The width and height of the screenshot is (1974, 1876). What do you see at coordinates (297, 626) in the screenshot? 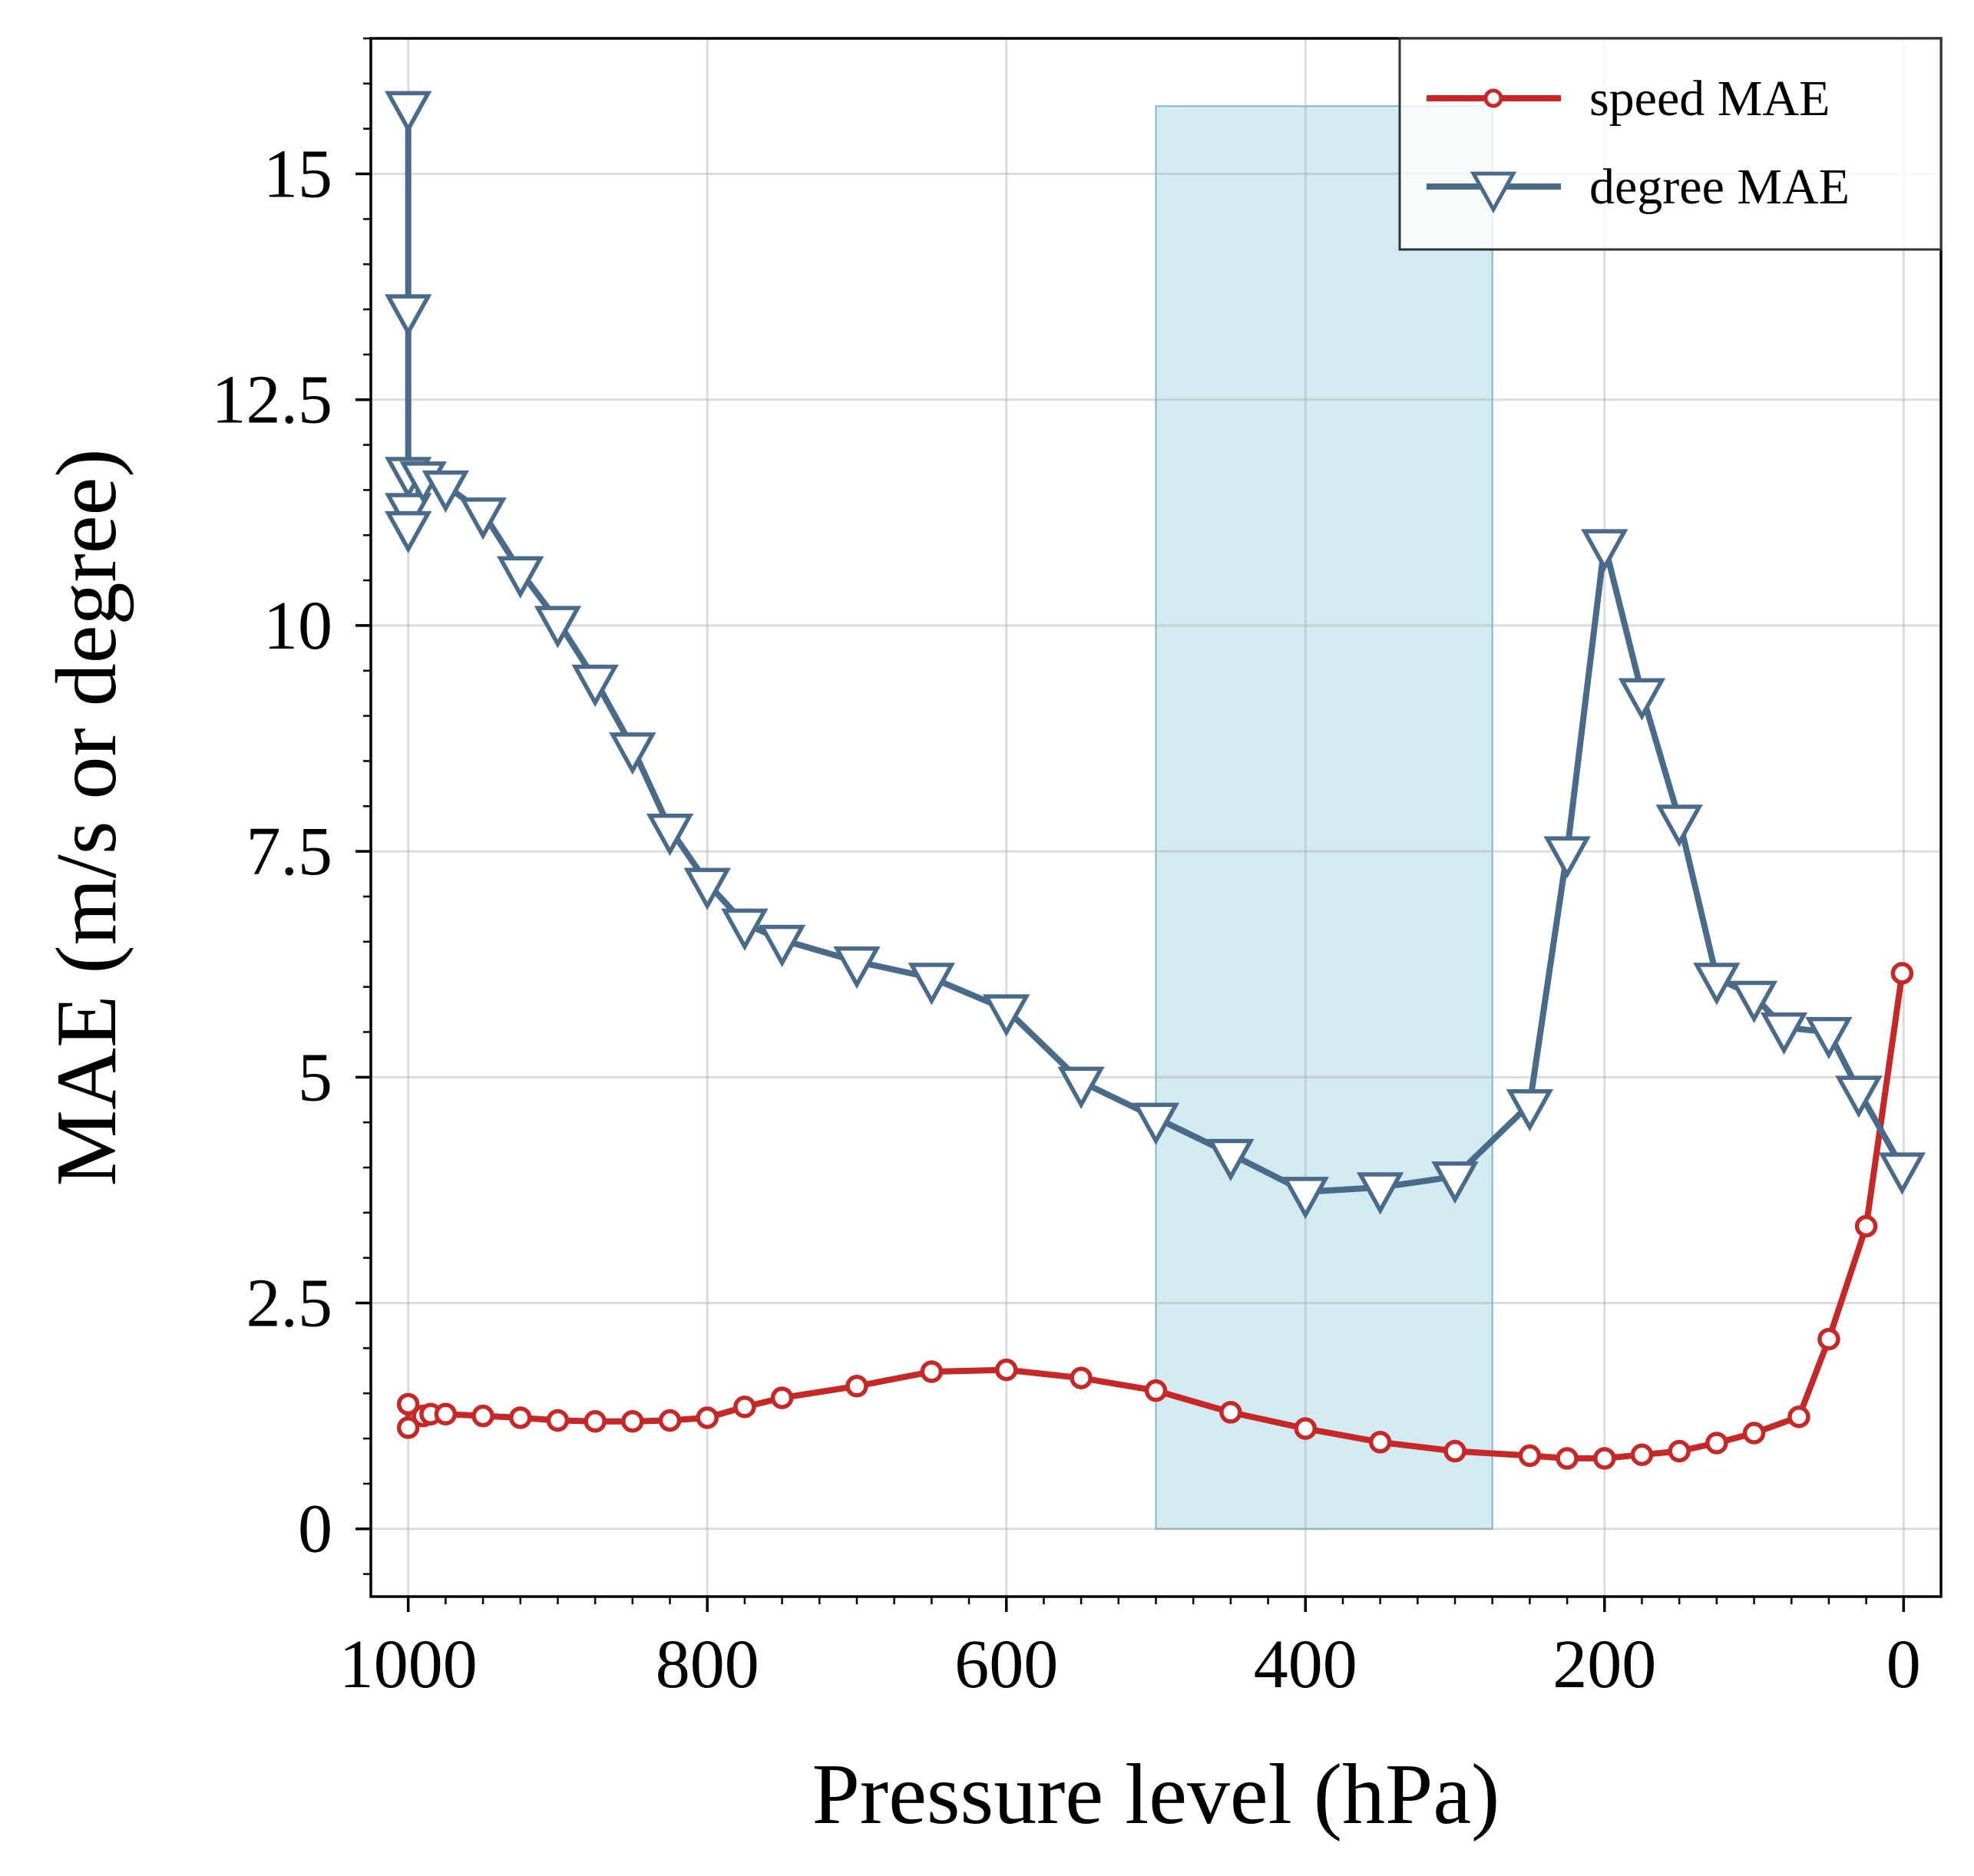
I see `y-tick-label: 10` at bounding box center [297, 626].